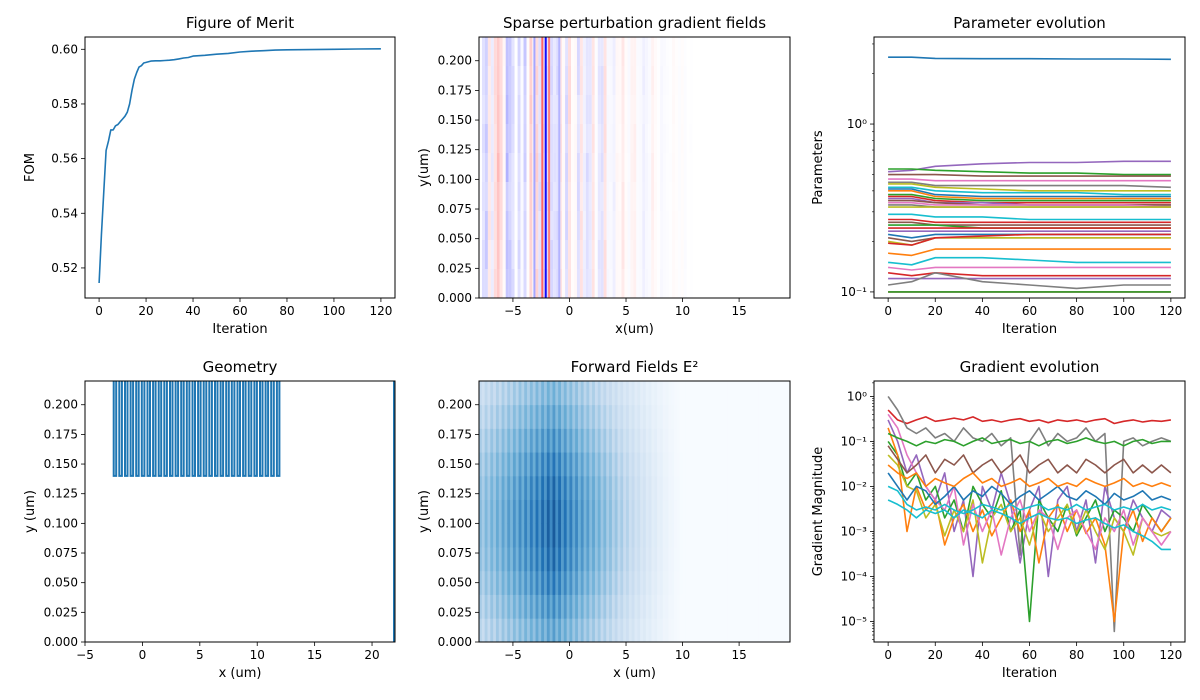  Describe the element at coordinates (257, 655) in the screenshot. I see `geometry-x-tick-label: 10` at that location.